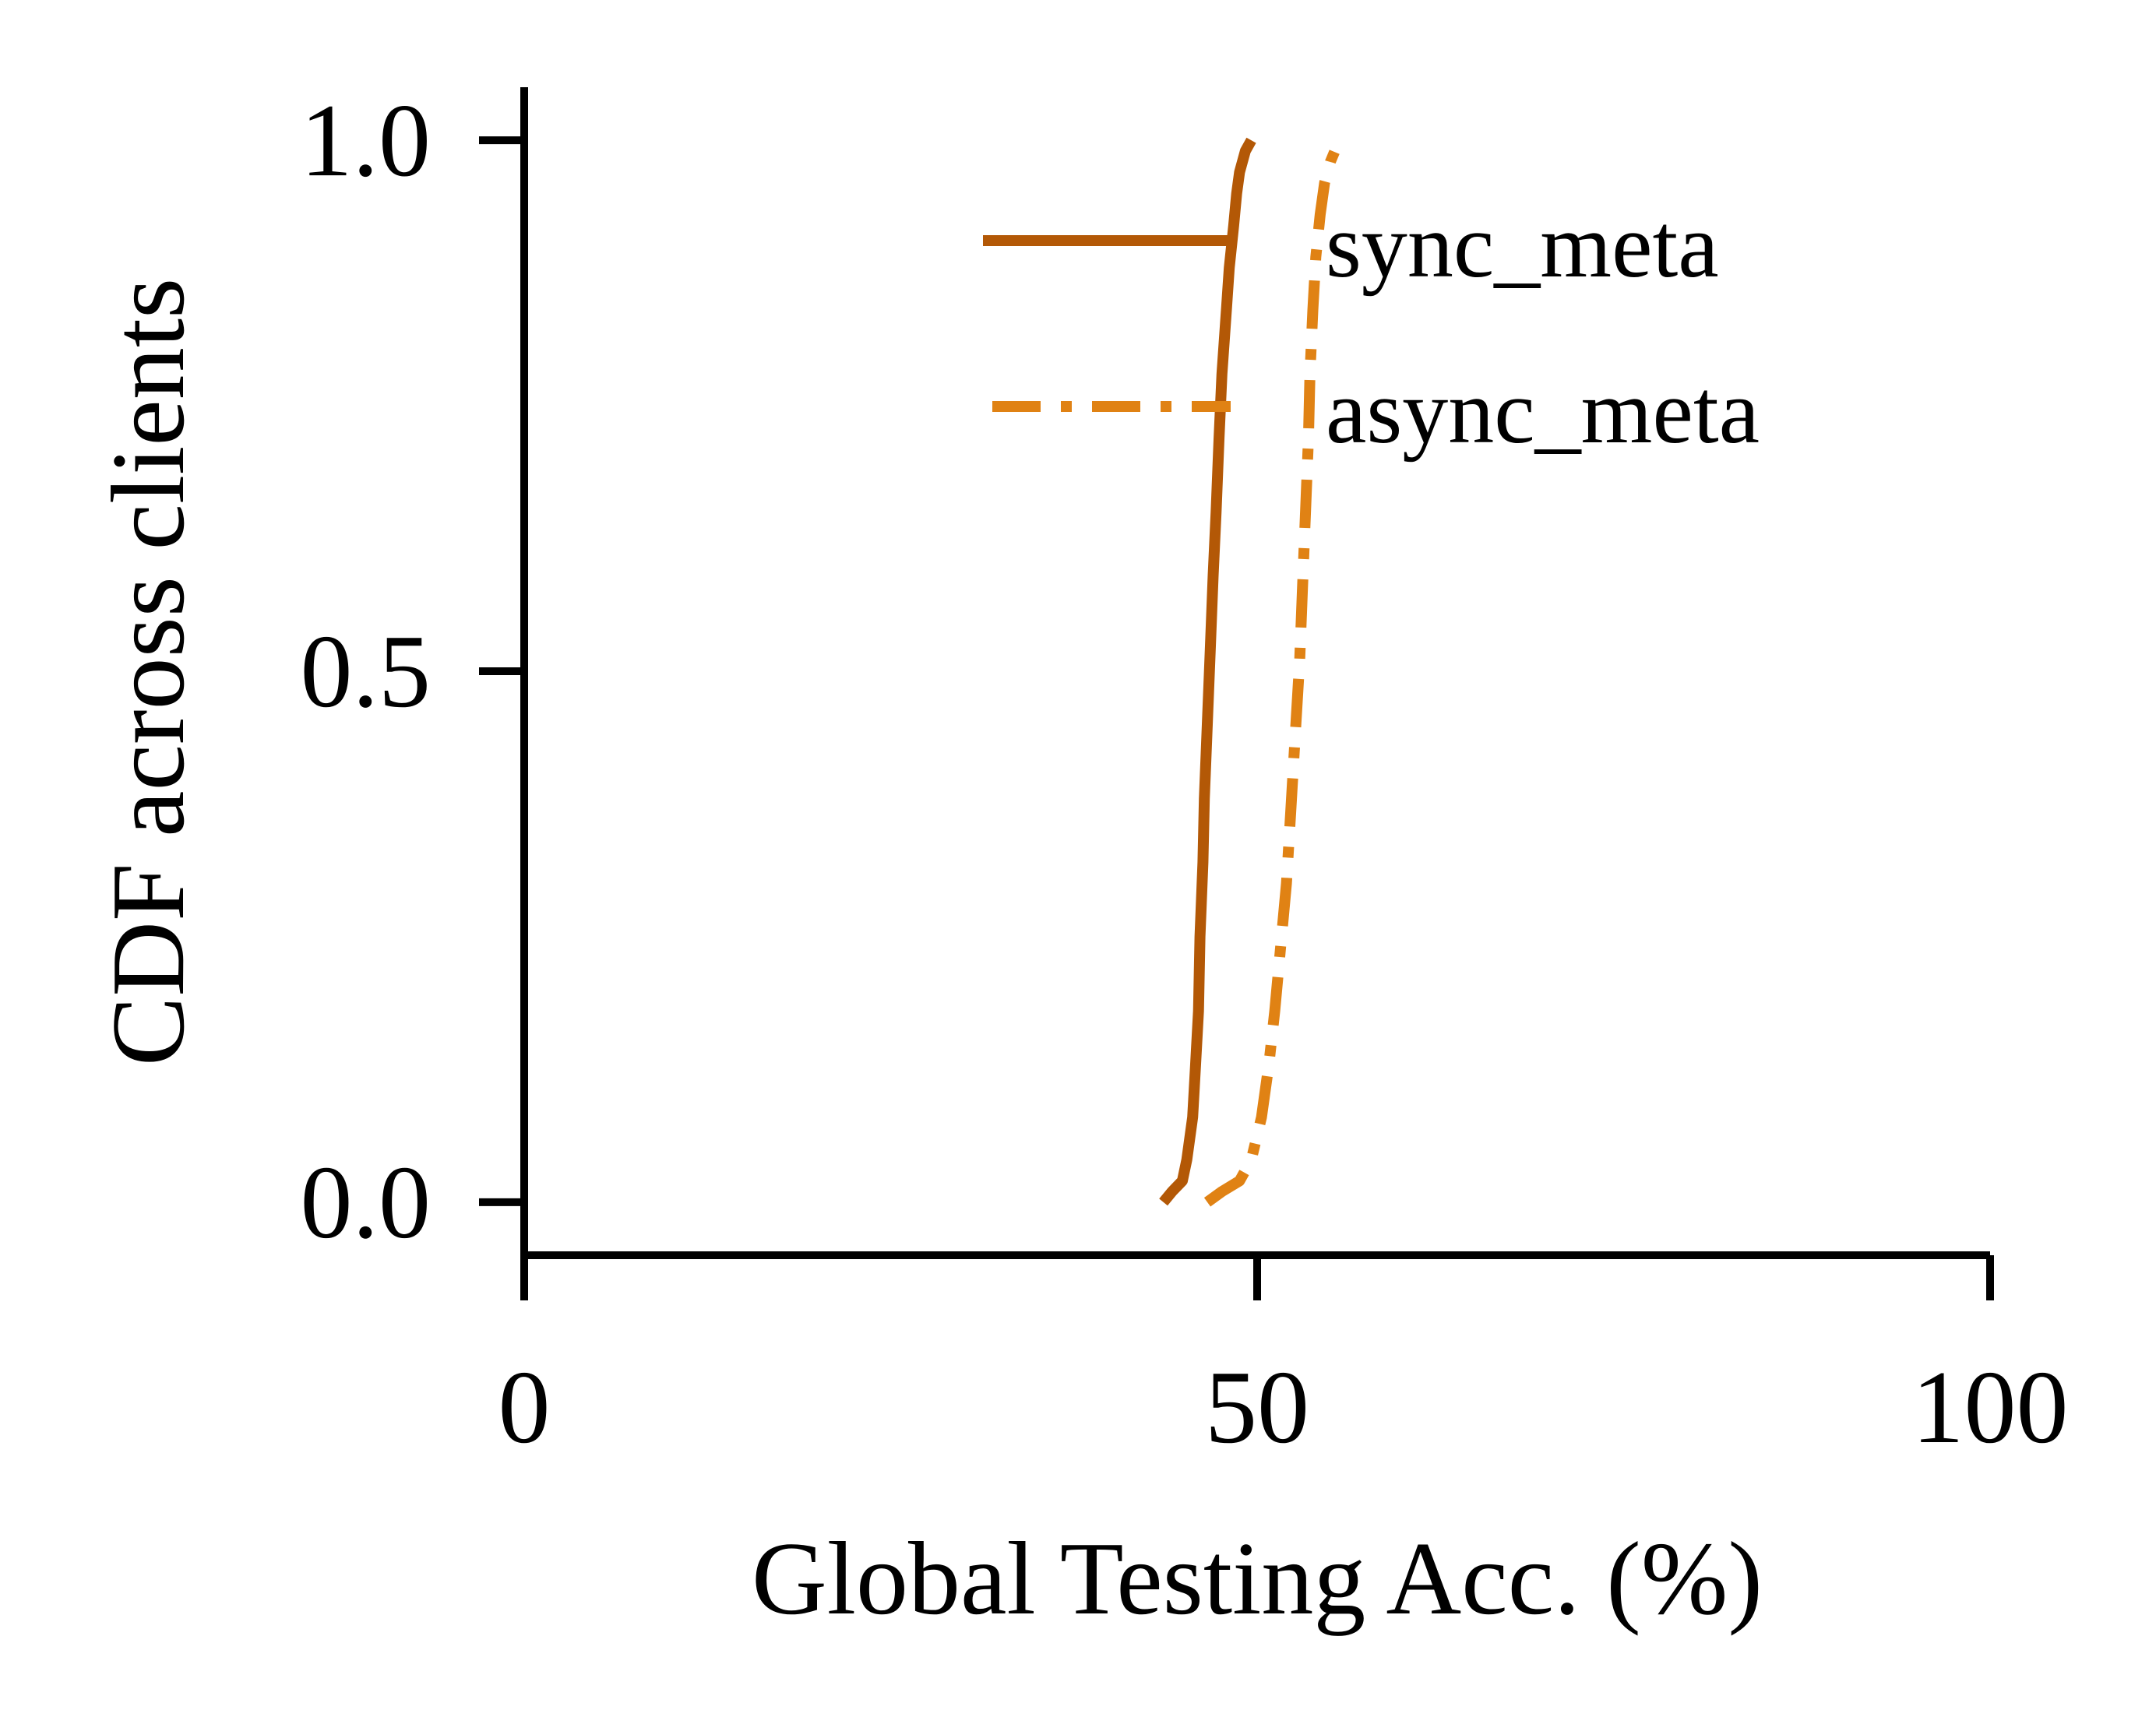  Describe the element at coordinates (1273, 672) in the screenshot. I see `series-line-async-meta` at that location.